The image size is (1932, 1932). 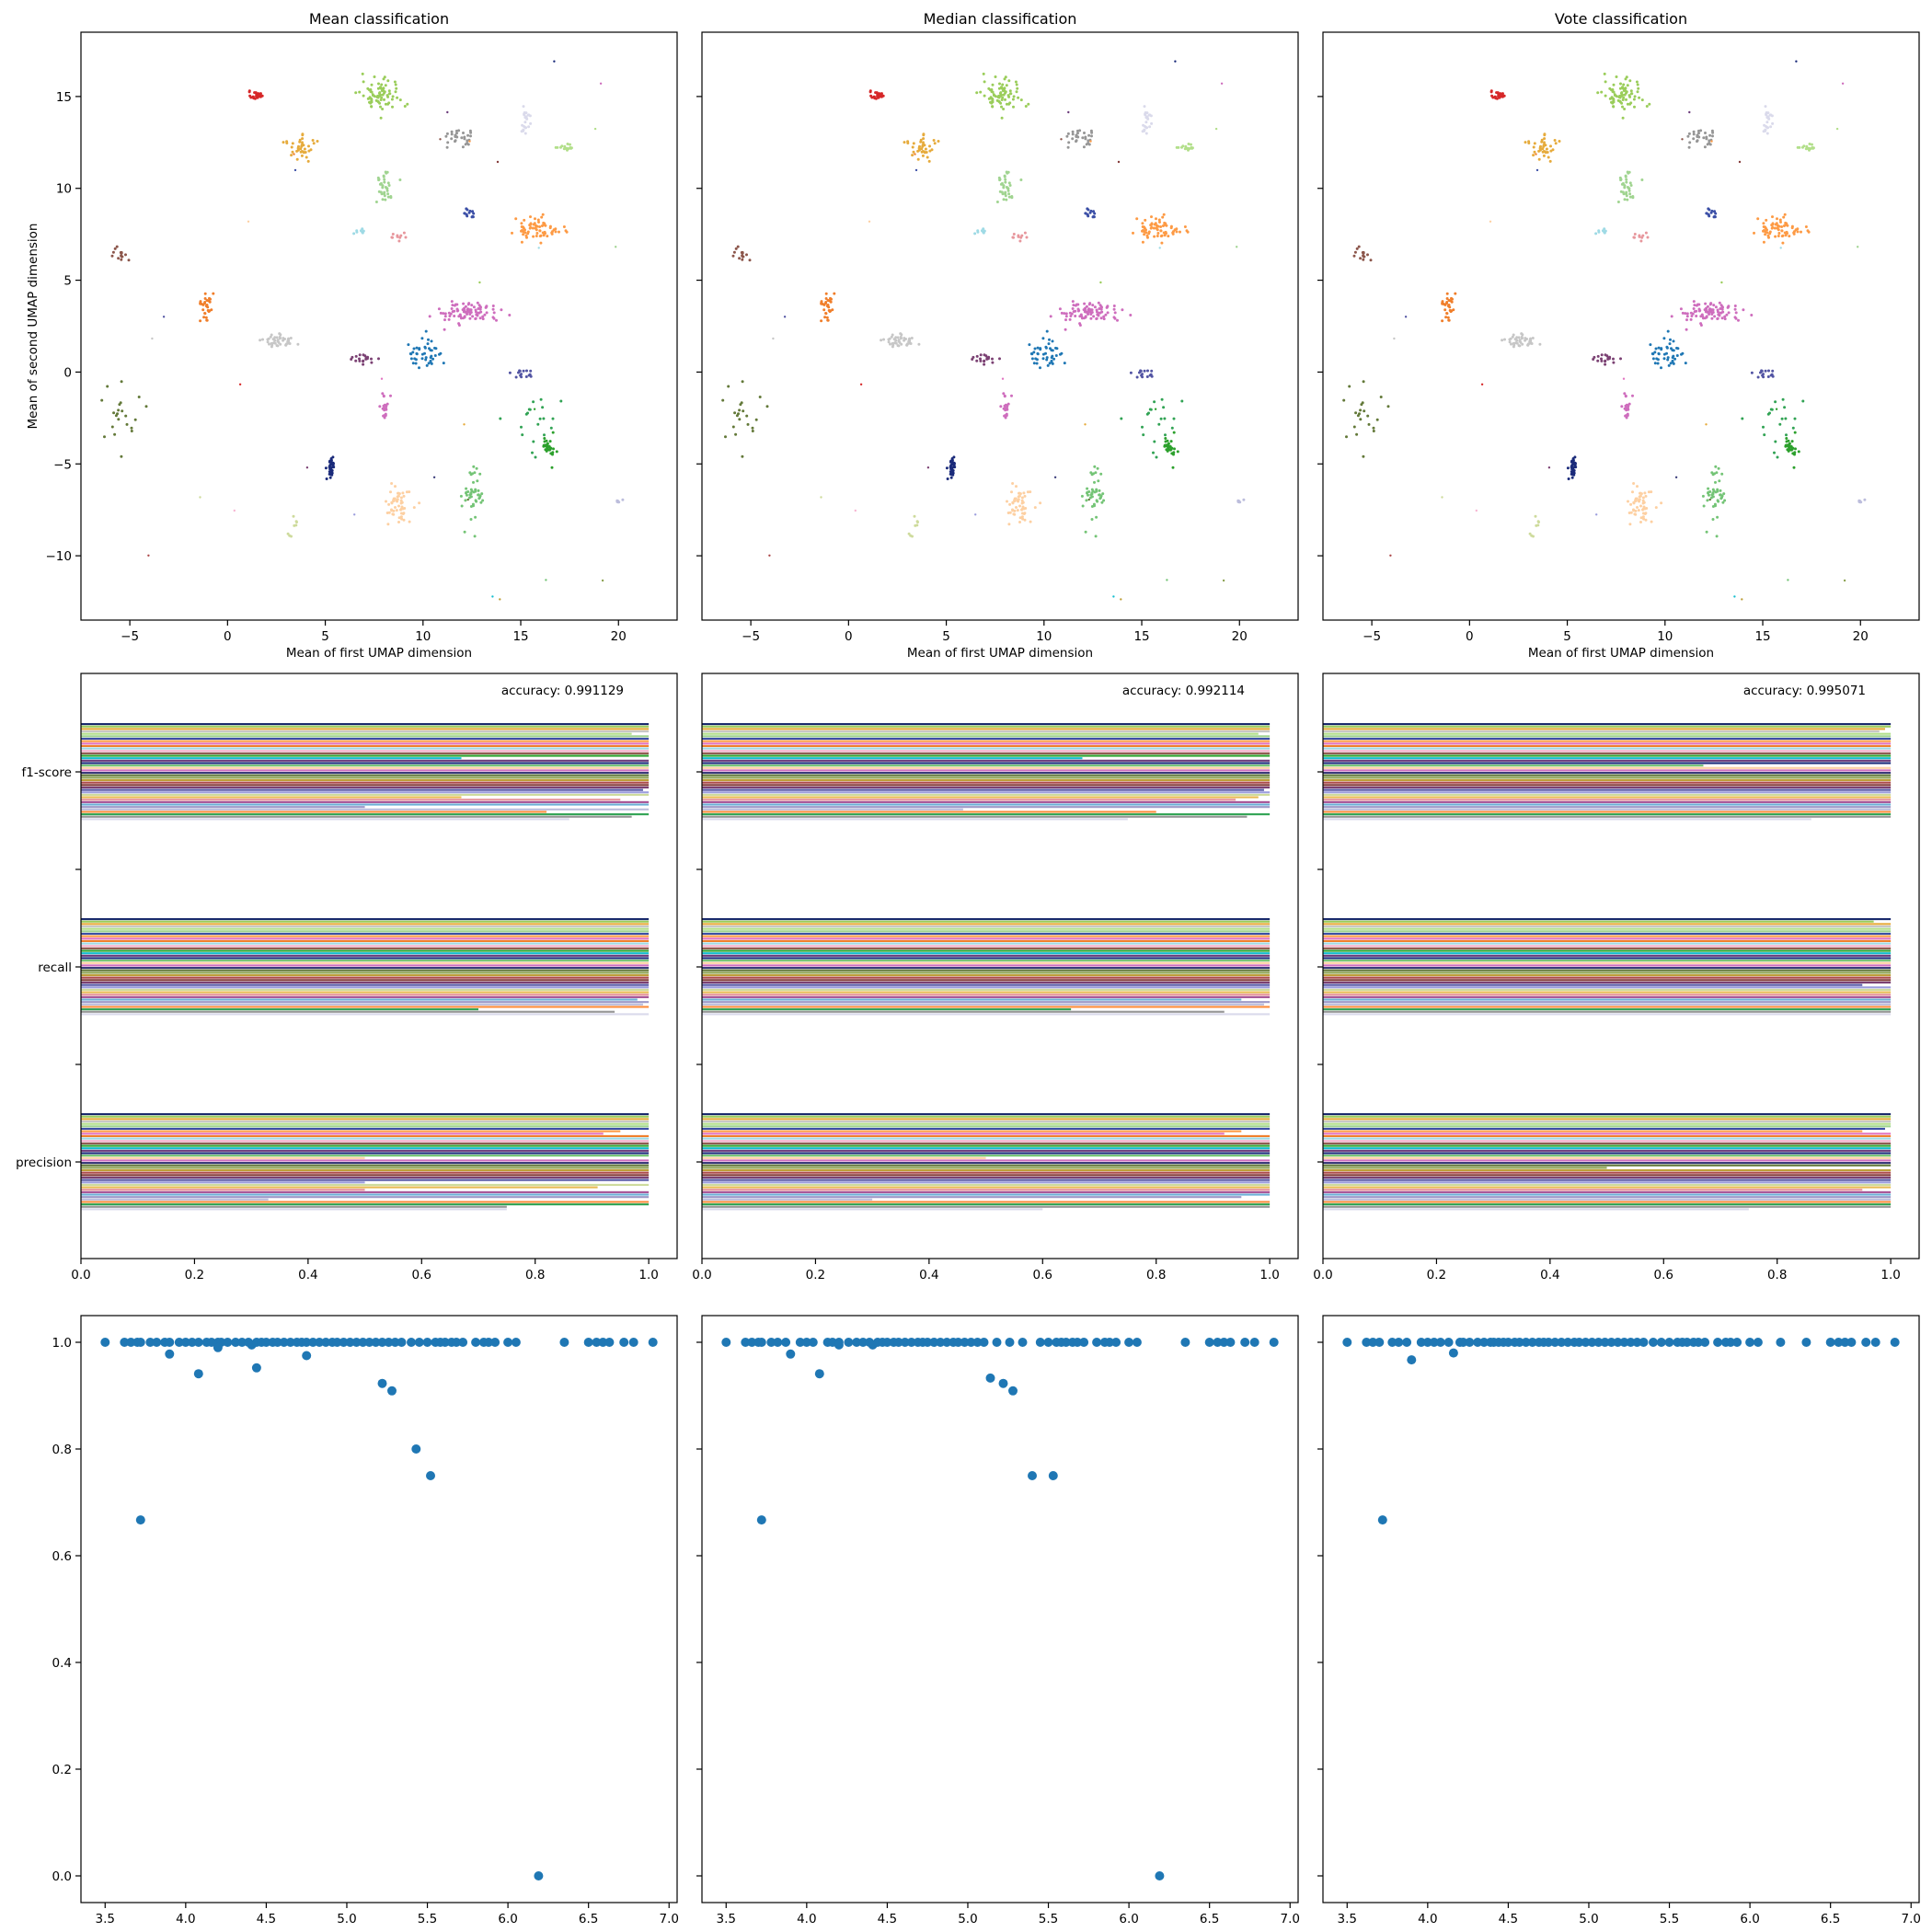 I want to click on umap-outlier-point, so click(x=295, y=170).